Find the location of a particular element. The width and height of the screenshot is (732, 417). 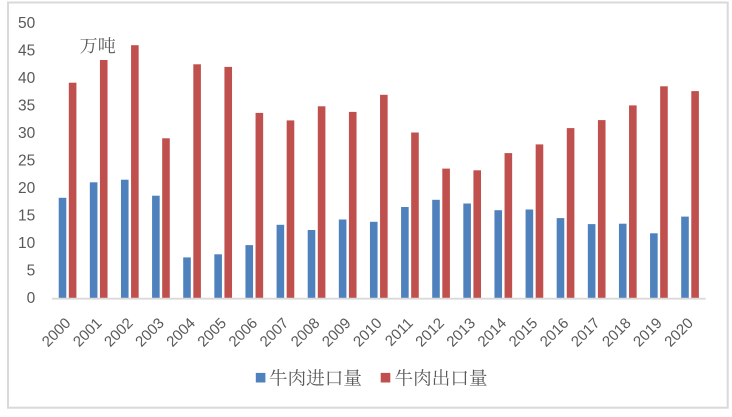

svg-text: 15 is located at coordinates (26, 216).